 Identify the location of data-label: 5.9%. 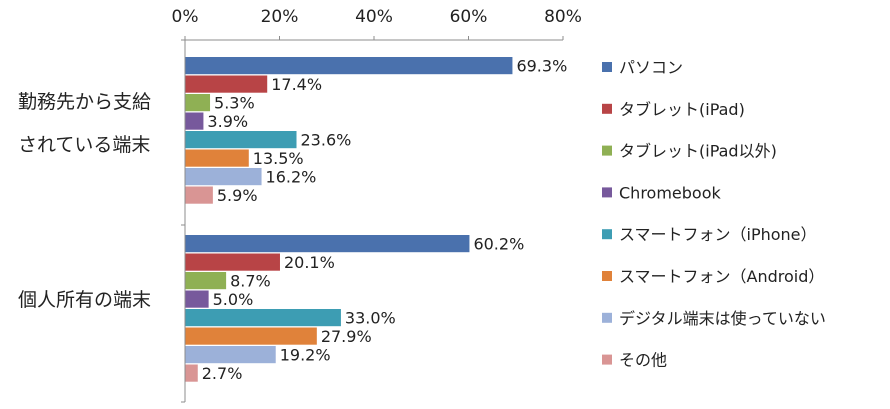
(237, 195).